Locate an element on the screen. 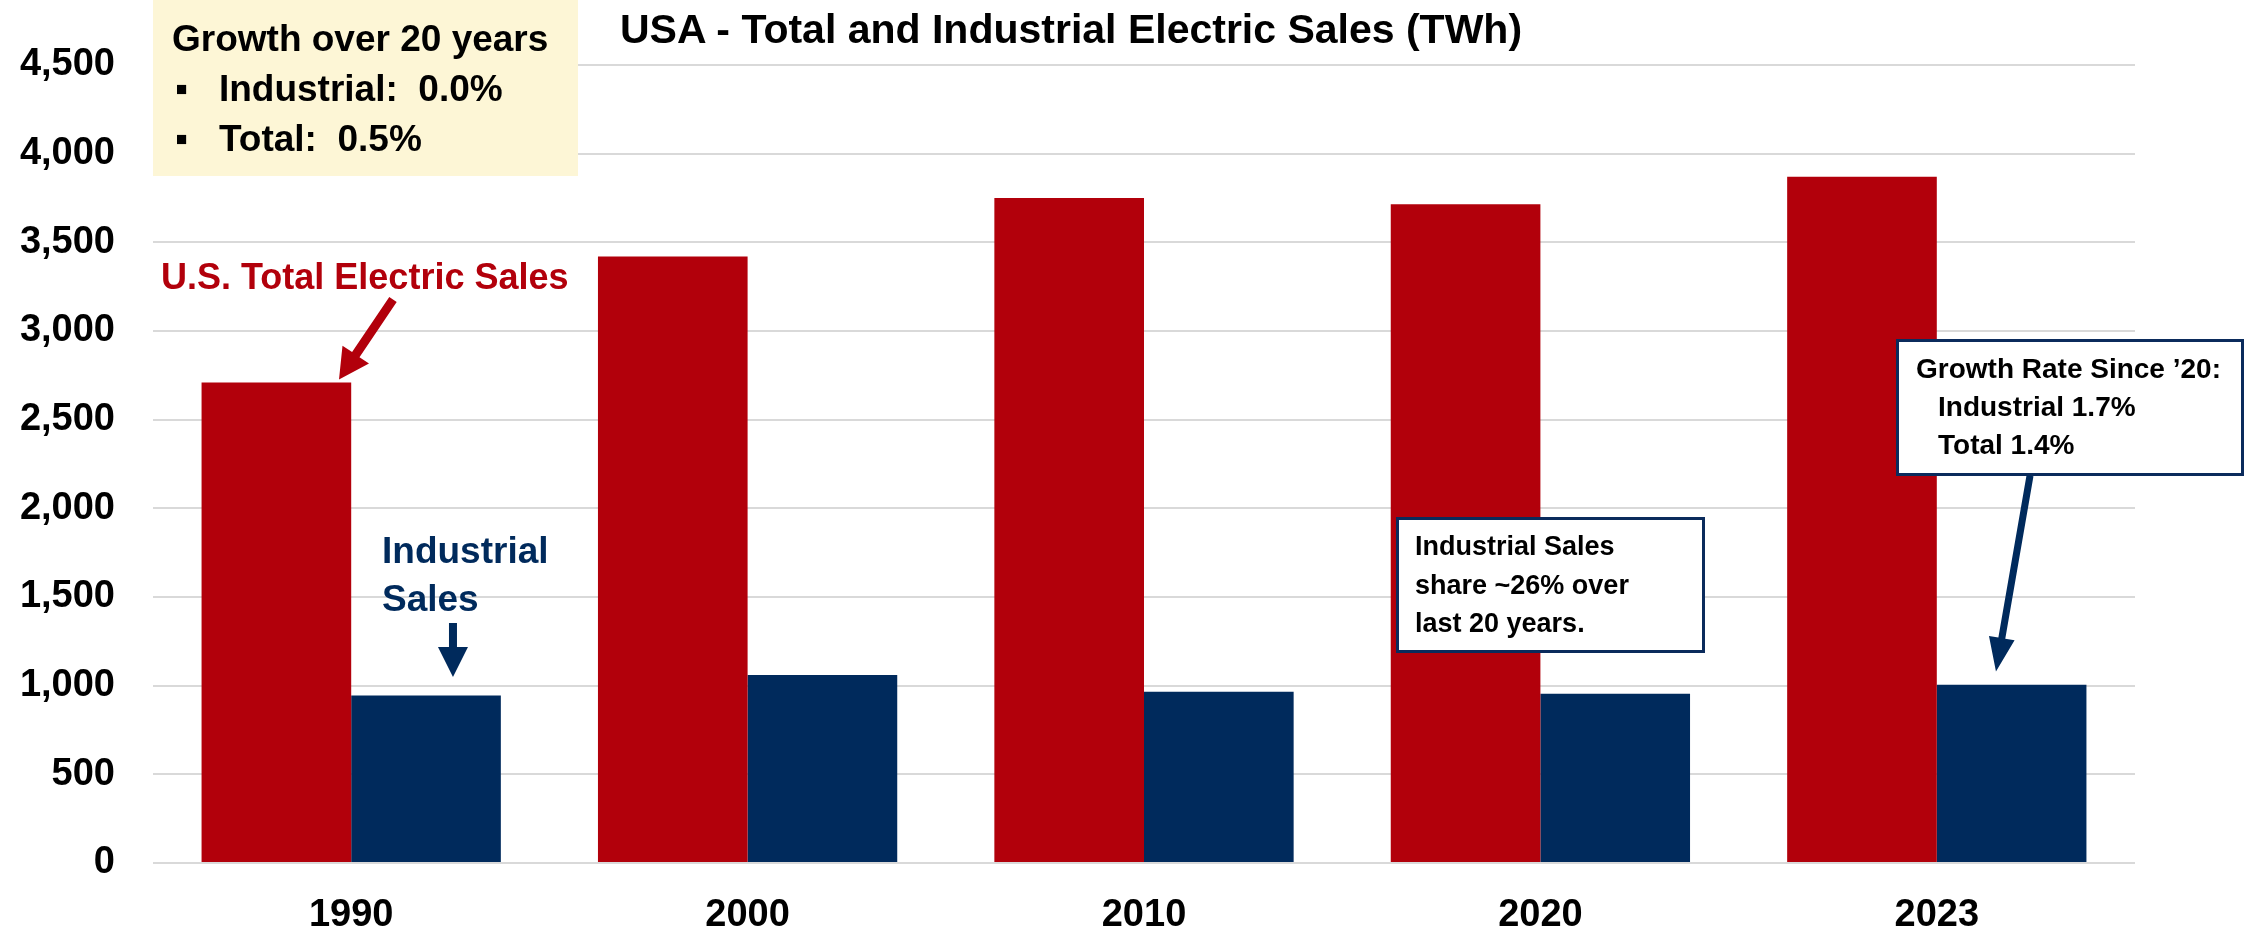  annotation: Industrial Sales share ~26% over last 20 years. is located at coordinates (1522, 585).